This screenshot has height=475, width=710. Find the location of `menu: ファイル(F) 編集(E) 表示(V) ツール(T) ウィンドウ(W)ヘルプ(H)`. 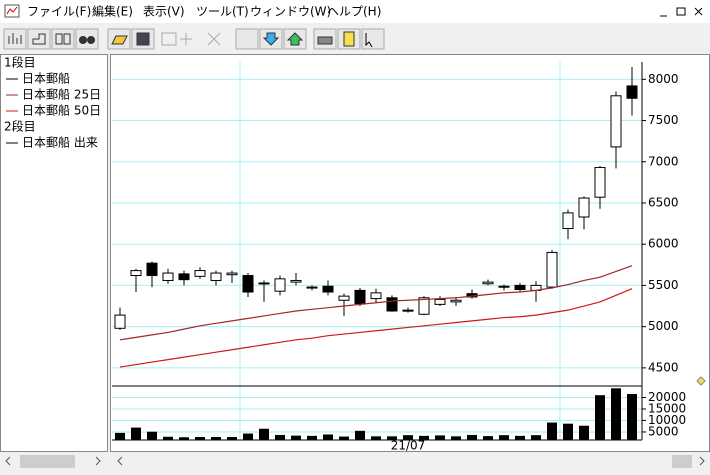

menu: ファイル(F) 編集(E) 表示(V) ツール(T) ウィンドウ(W)ヘルプ(H) is located at coordinates (204, 11).